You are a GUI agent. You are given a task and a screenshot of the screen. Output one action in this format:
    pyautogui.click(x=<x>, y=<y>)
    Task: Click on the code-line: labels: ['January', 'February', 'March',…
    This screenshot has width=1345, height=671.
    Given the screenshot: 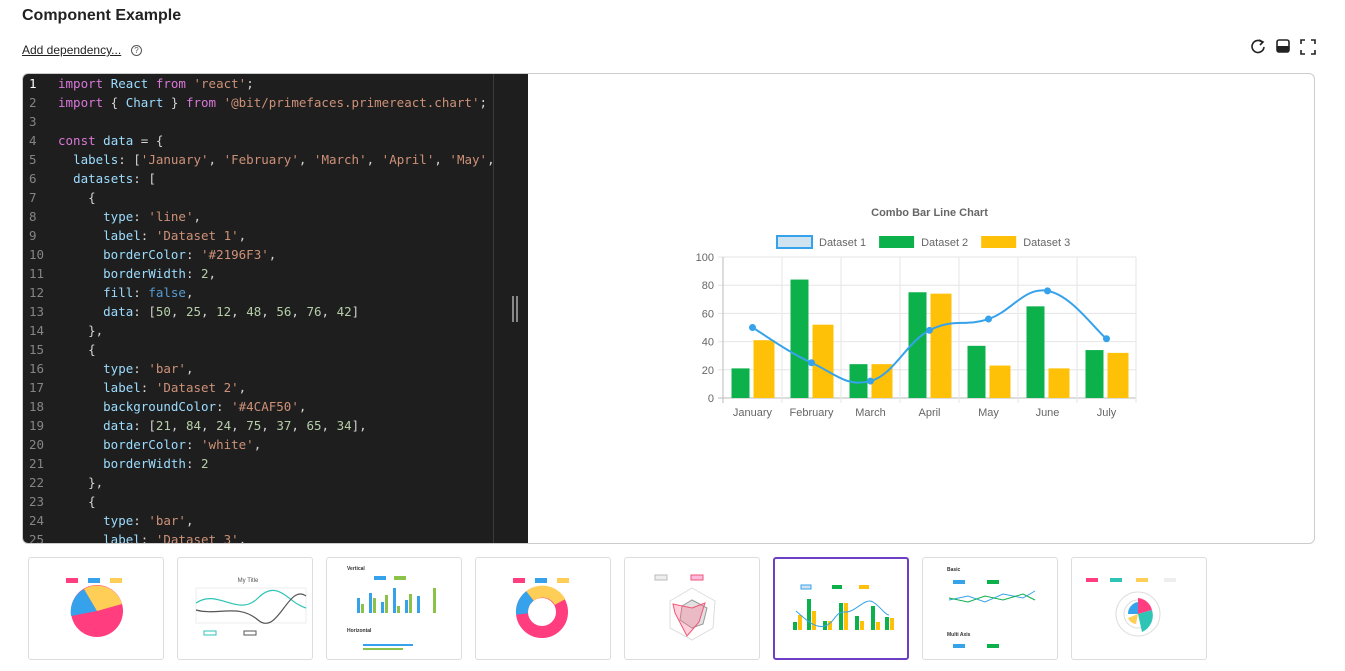 What is the action you would take?
    pyautogui.click(x=276, y=159)
    